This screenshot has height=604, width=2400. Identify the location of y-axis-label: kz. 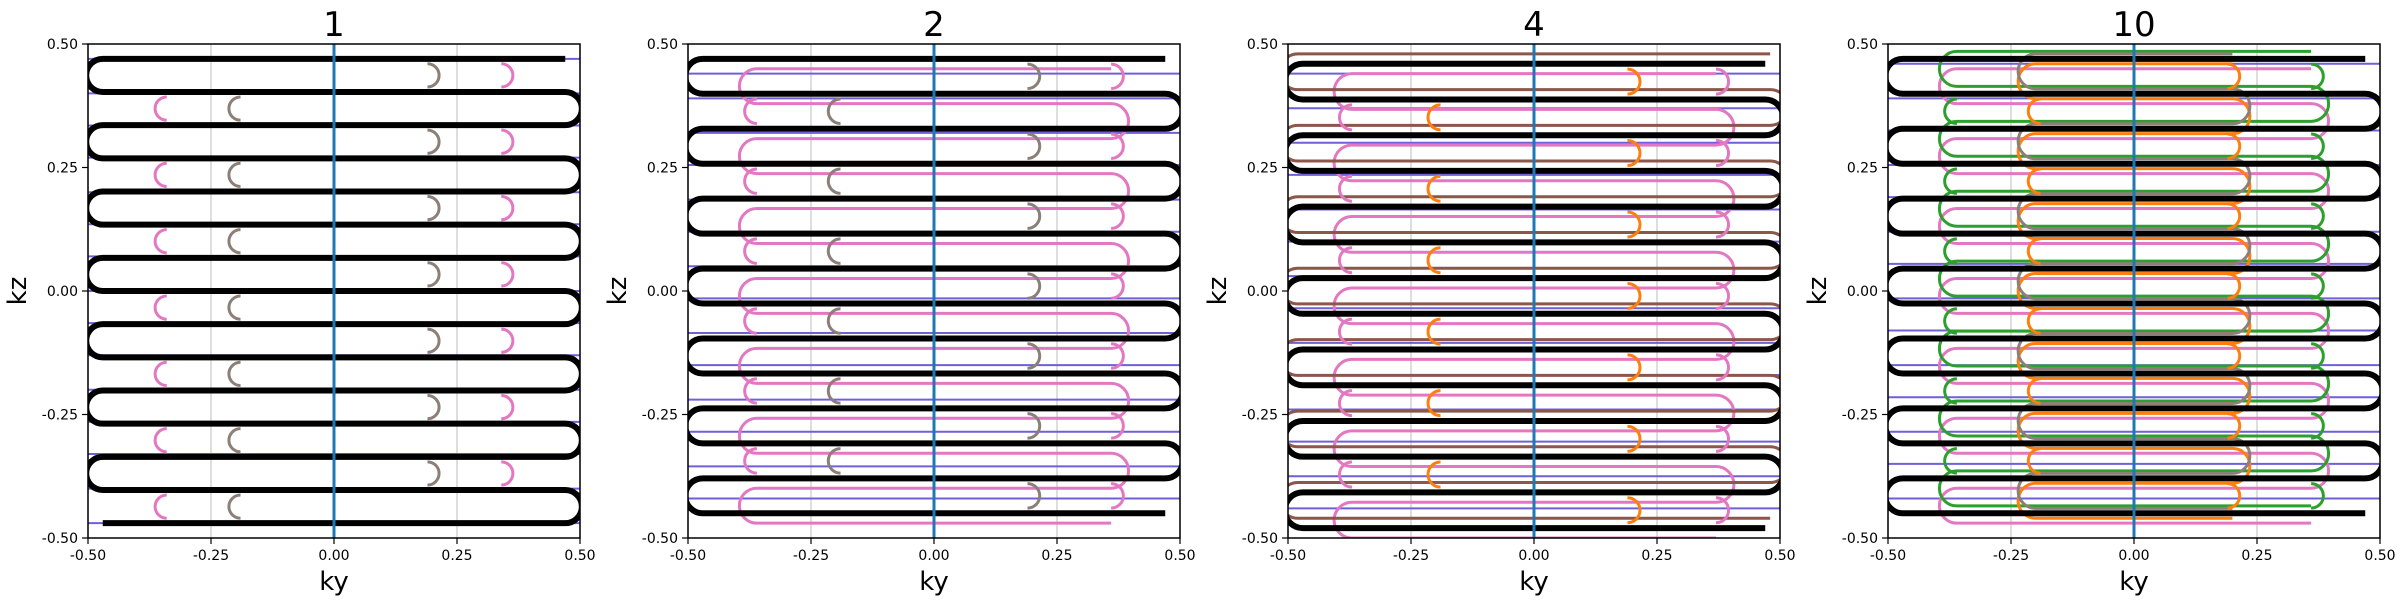
(18, 291).